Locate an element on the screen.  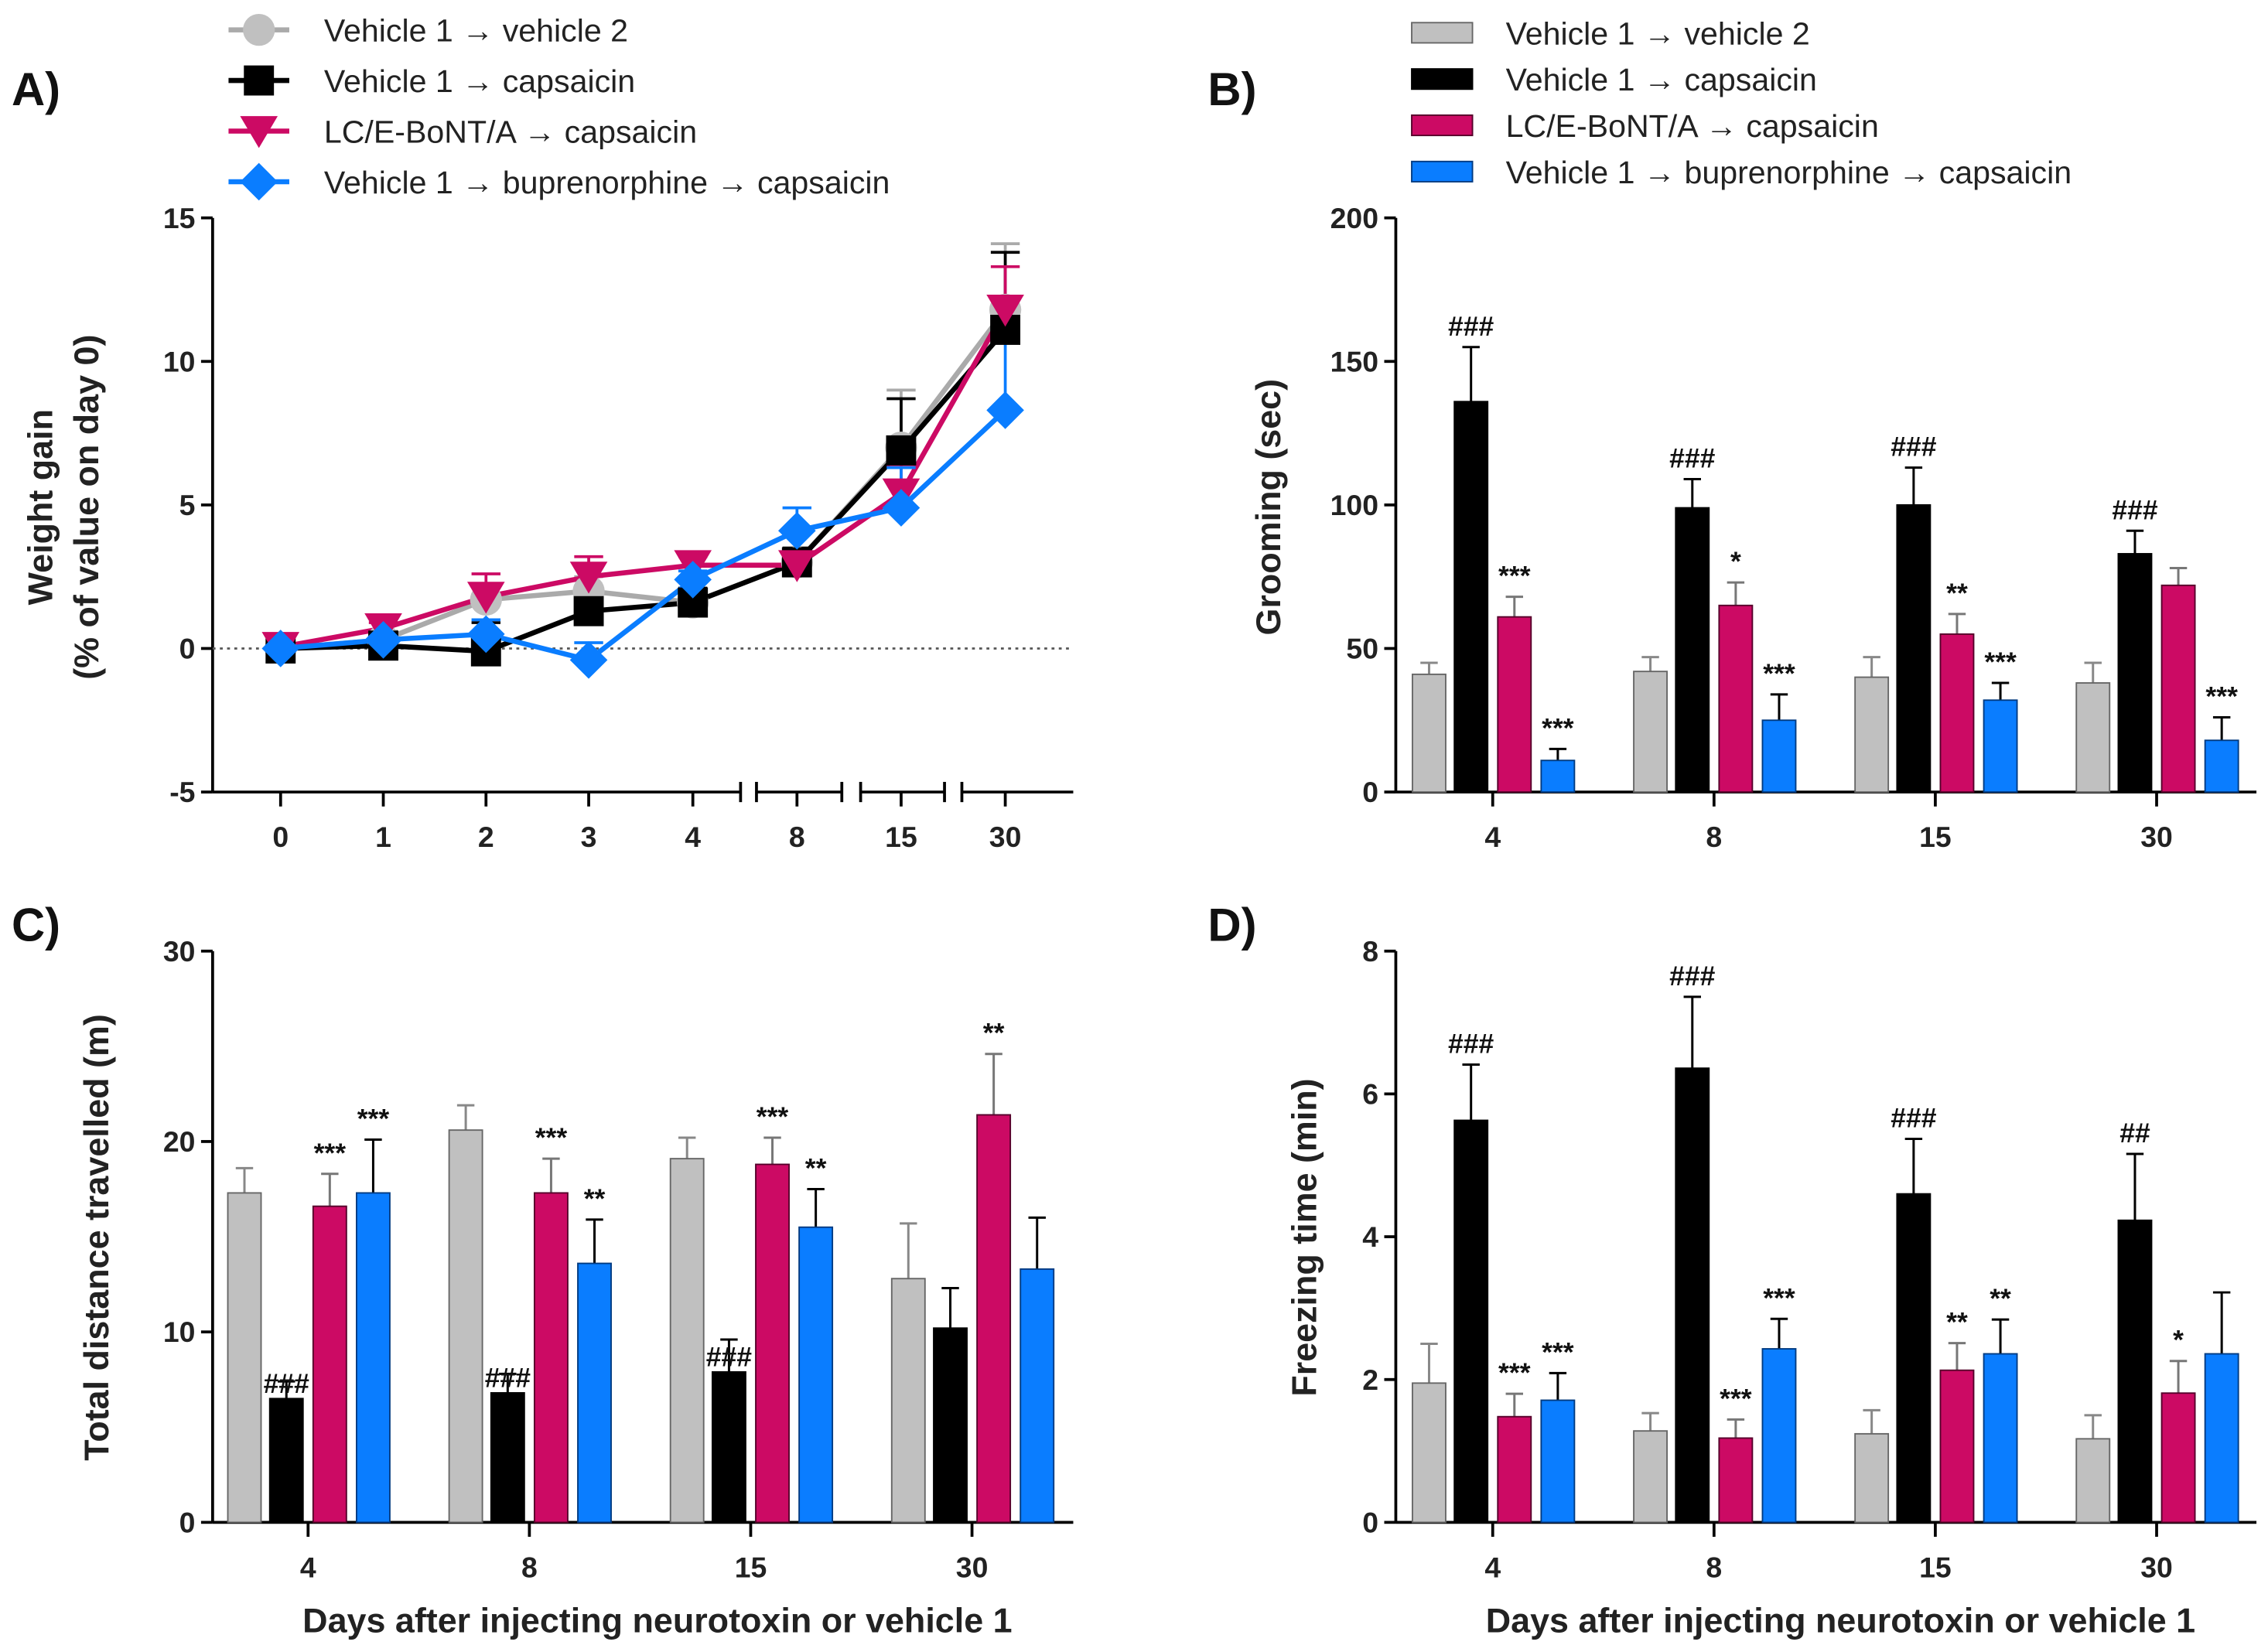
y-tick-label: 10 is located at coordinates (180, 361).